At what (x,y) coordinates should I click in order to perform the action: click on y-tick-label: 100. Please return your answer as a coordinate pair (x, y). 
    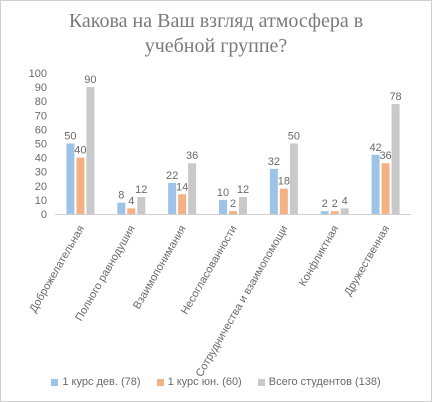
    Looking at the image, I should click on (38, 74).